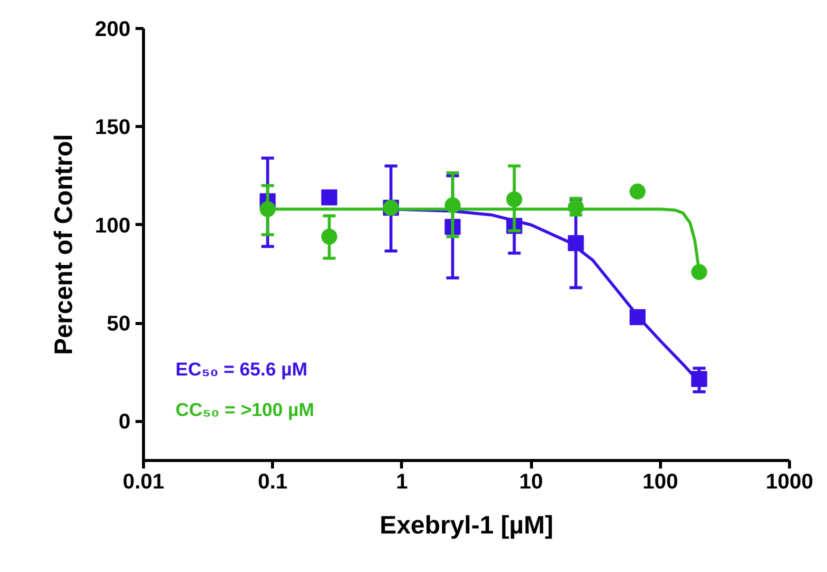 The width and height of the screenshot is (827, 572). Describe the element at coordinates (660, 482) in the screenshot. I see `x-tick-label: 100` at that location.